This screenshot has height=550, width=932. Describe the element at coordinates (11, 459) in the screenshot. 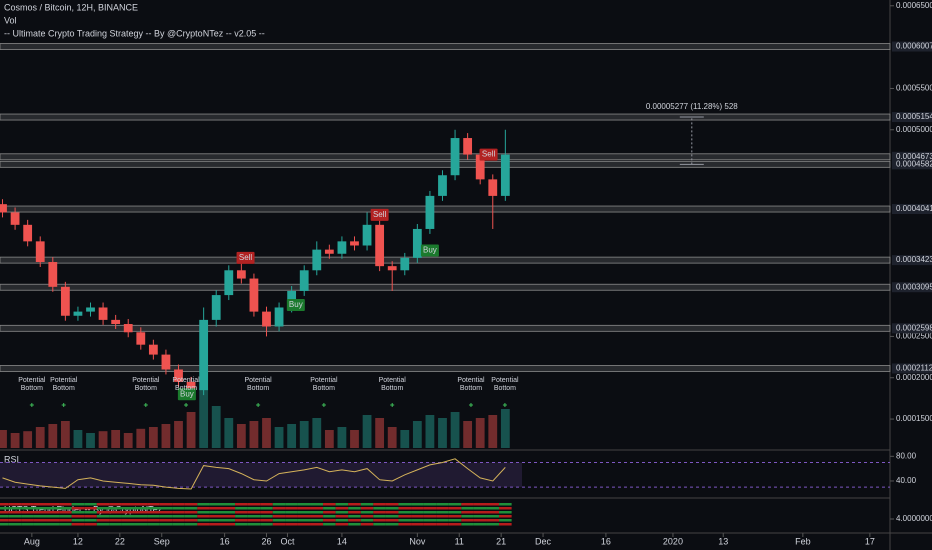

I see `rsi-title: RSI` at that location.